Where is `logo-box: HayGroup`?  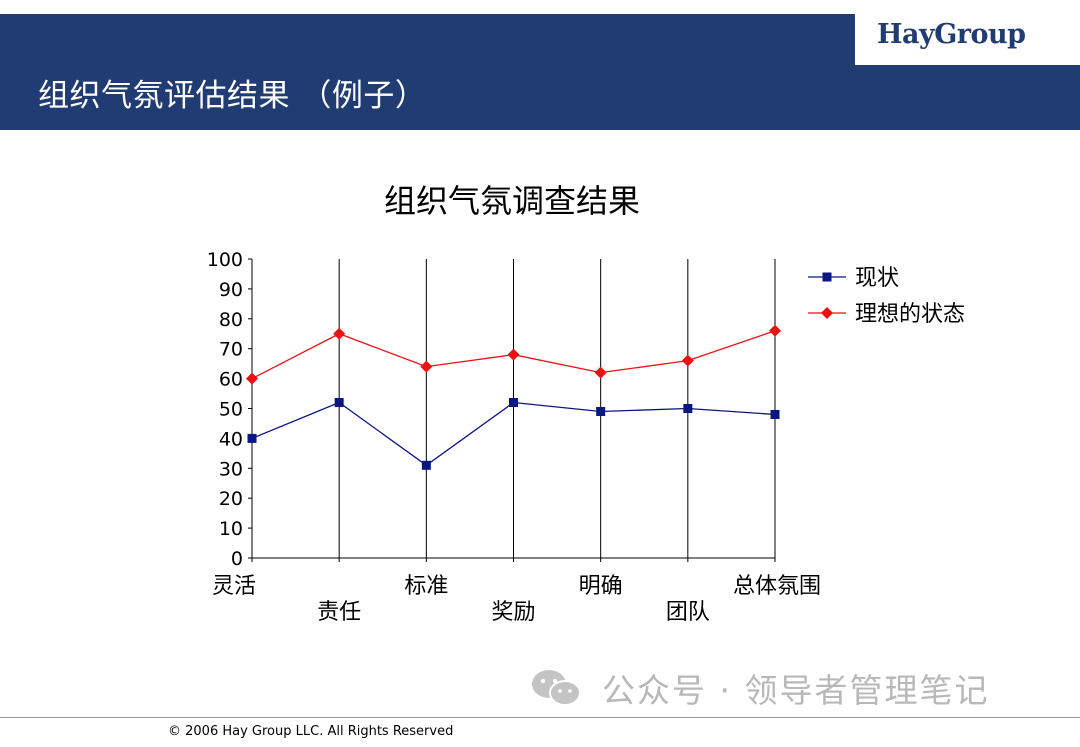
logo-box: HayGroup is located at coordinates (967, 39).